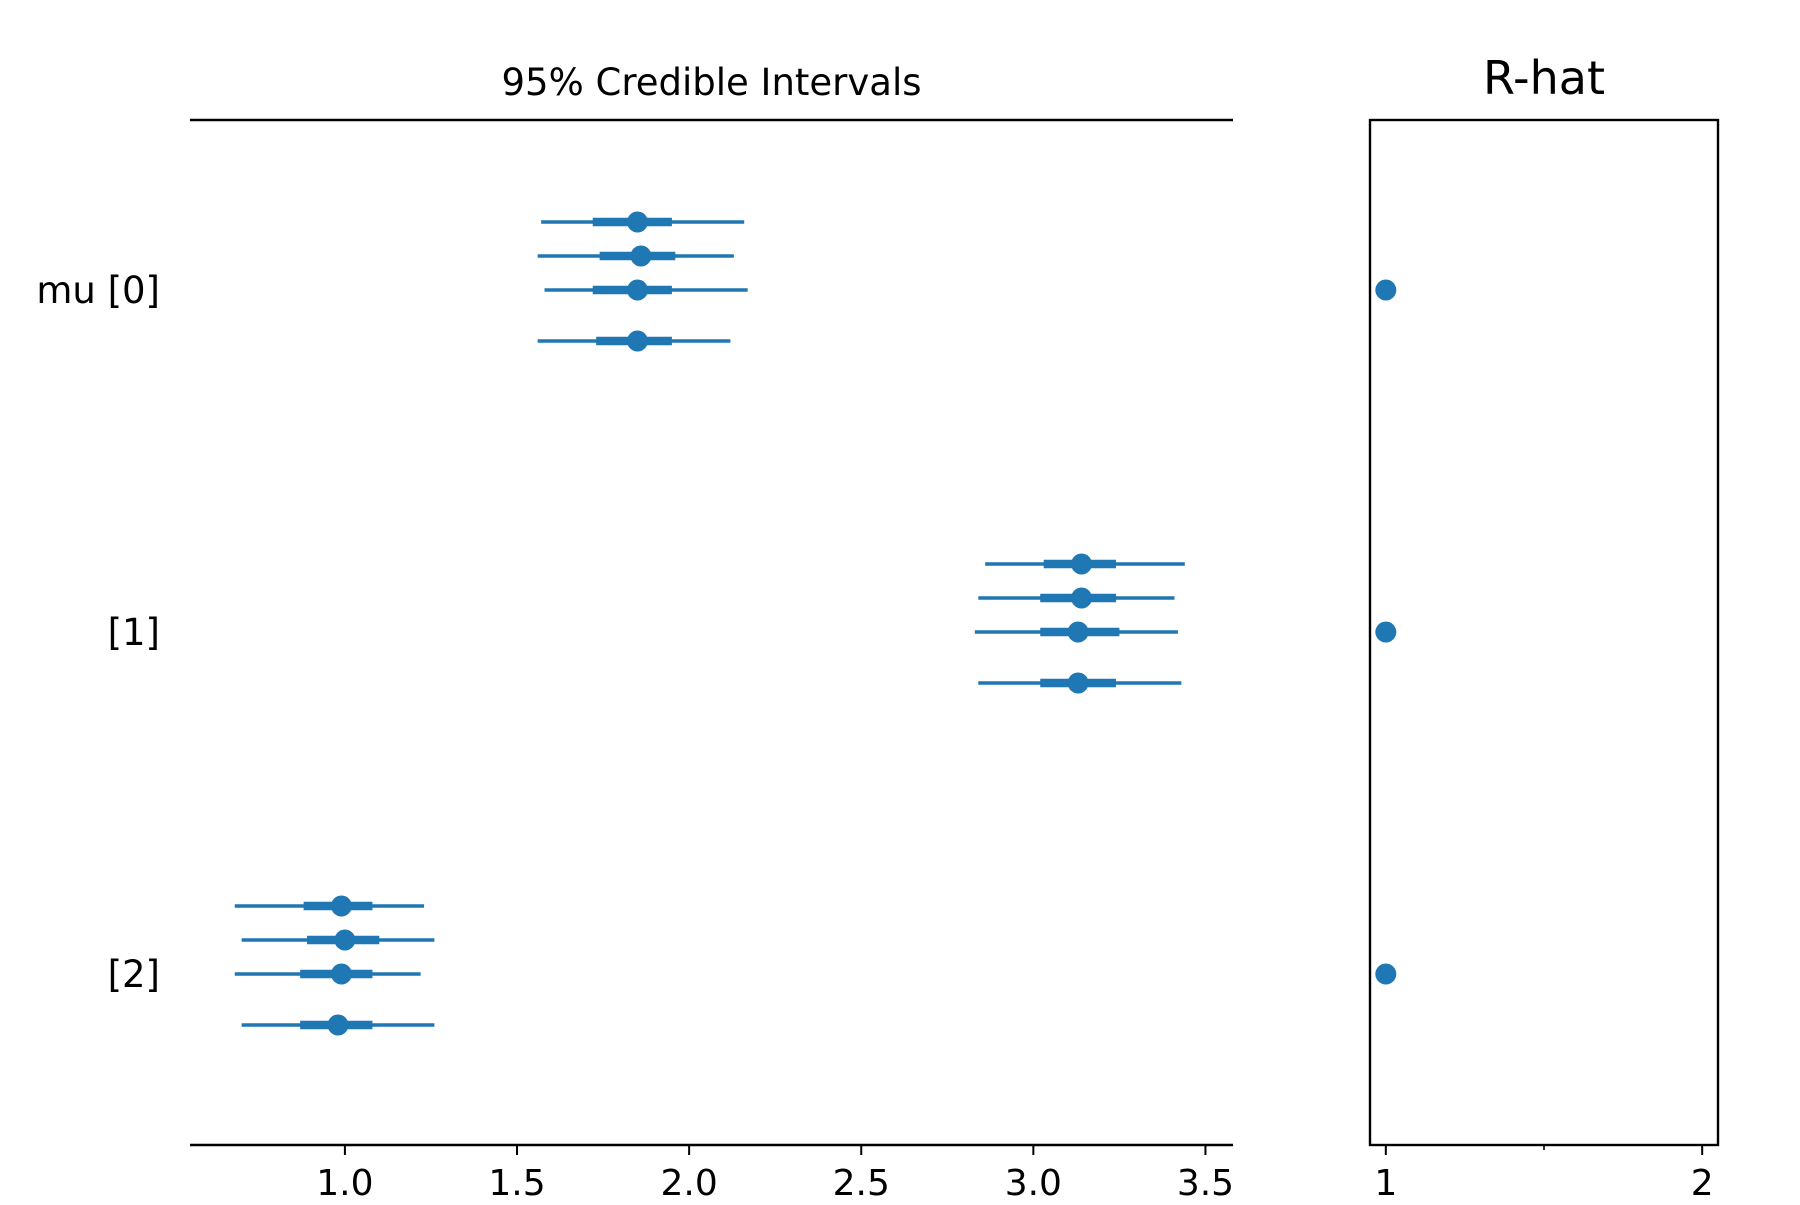  I want to click on rhat-x-tick-label: 1, so click(1385, 1181).